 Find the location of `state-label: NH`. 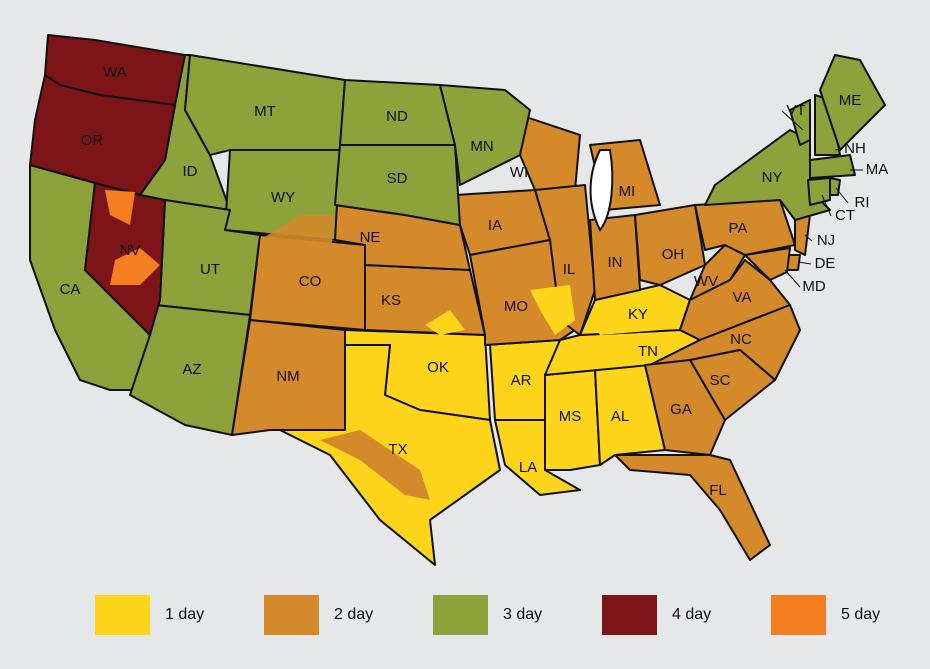

state-label: NH is located at coordinates (855, 148).